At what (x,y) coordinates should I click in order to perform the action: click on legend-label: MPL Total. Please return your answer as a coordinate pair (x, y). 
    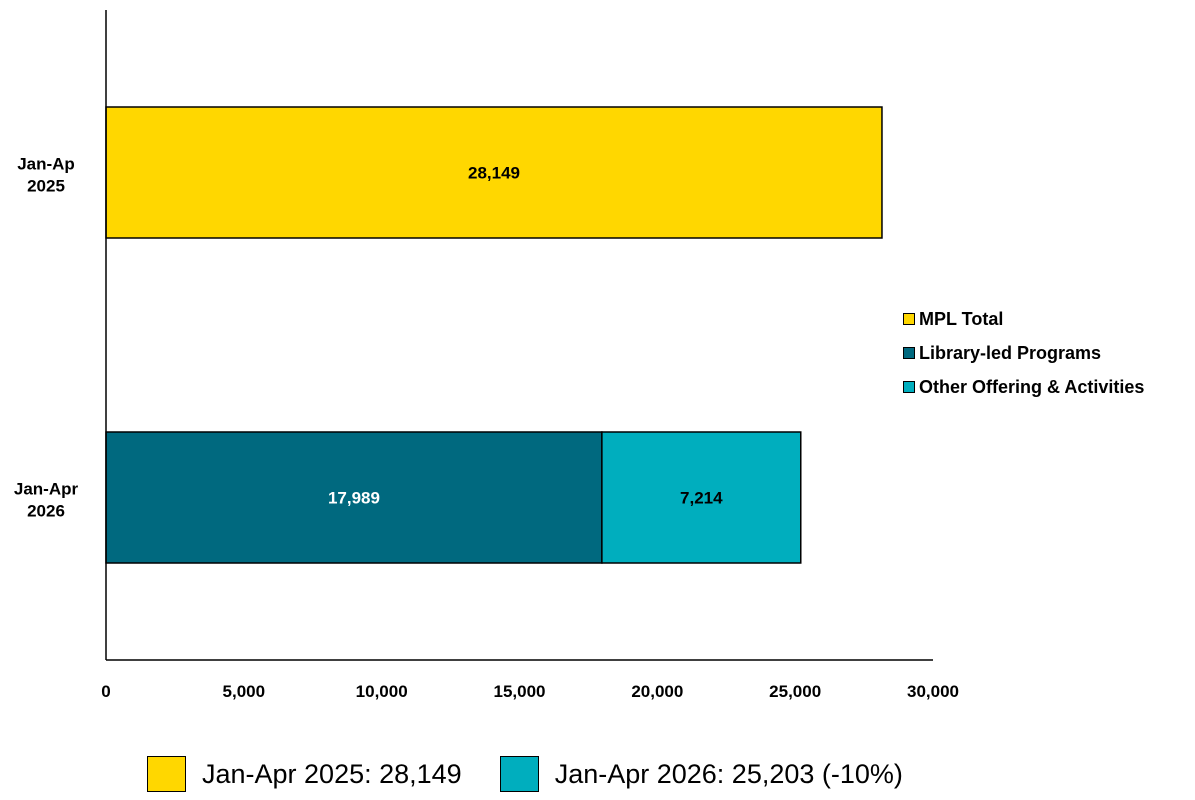
    Looking at the image, I should click on (961, 318).